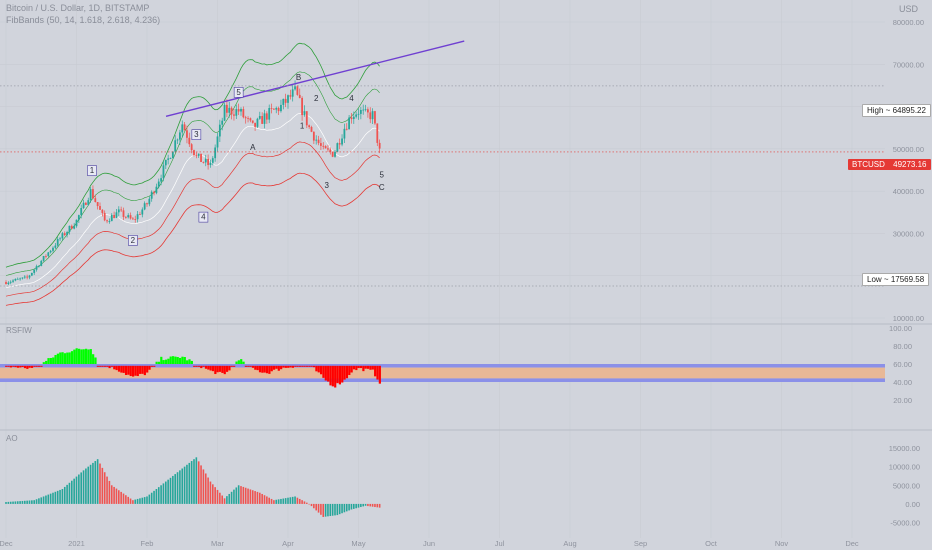 The height and width of the screenshot is (550, 932). Describe the element at coordinates (192, 239) in the screenshot. I see `lower-band-outer` at that location.